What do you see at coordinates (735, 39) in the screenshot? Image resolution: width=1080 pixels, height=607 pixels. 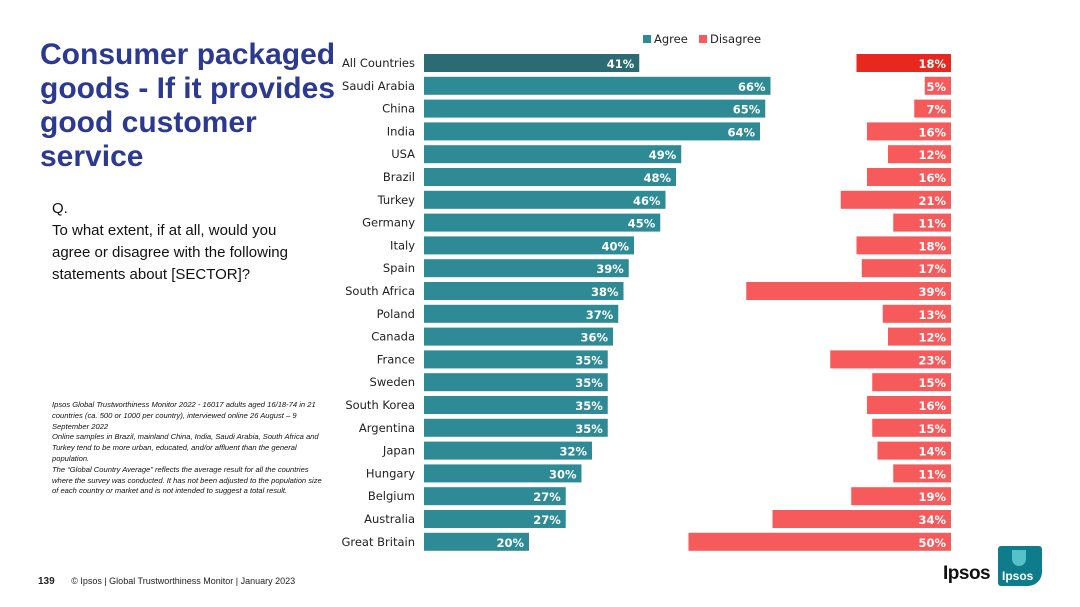 I see `legend-label-disagree: Disagree` at bounding box center [735, 39].